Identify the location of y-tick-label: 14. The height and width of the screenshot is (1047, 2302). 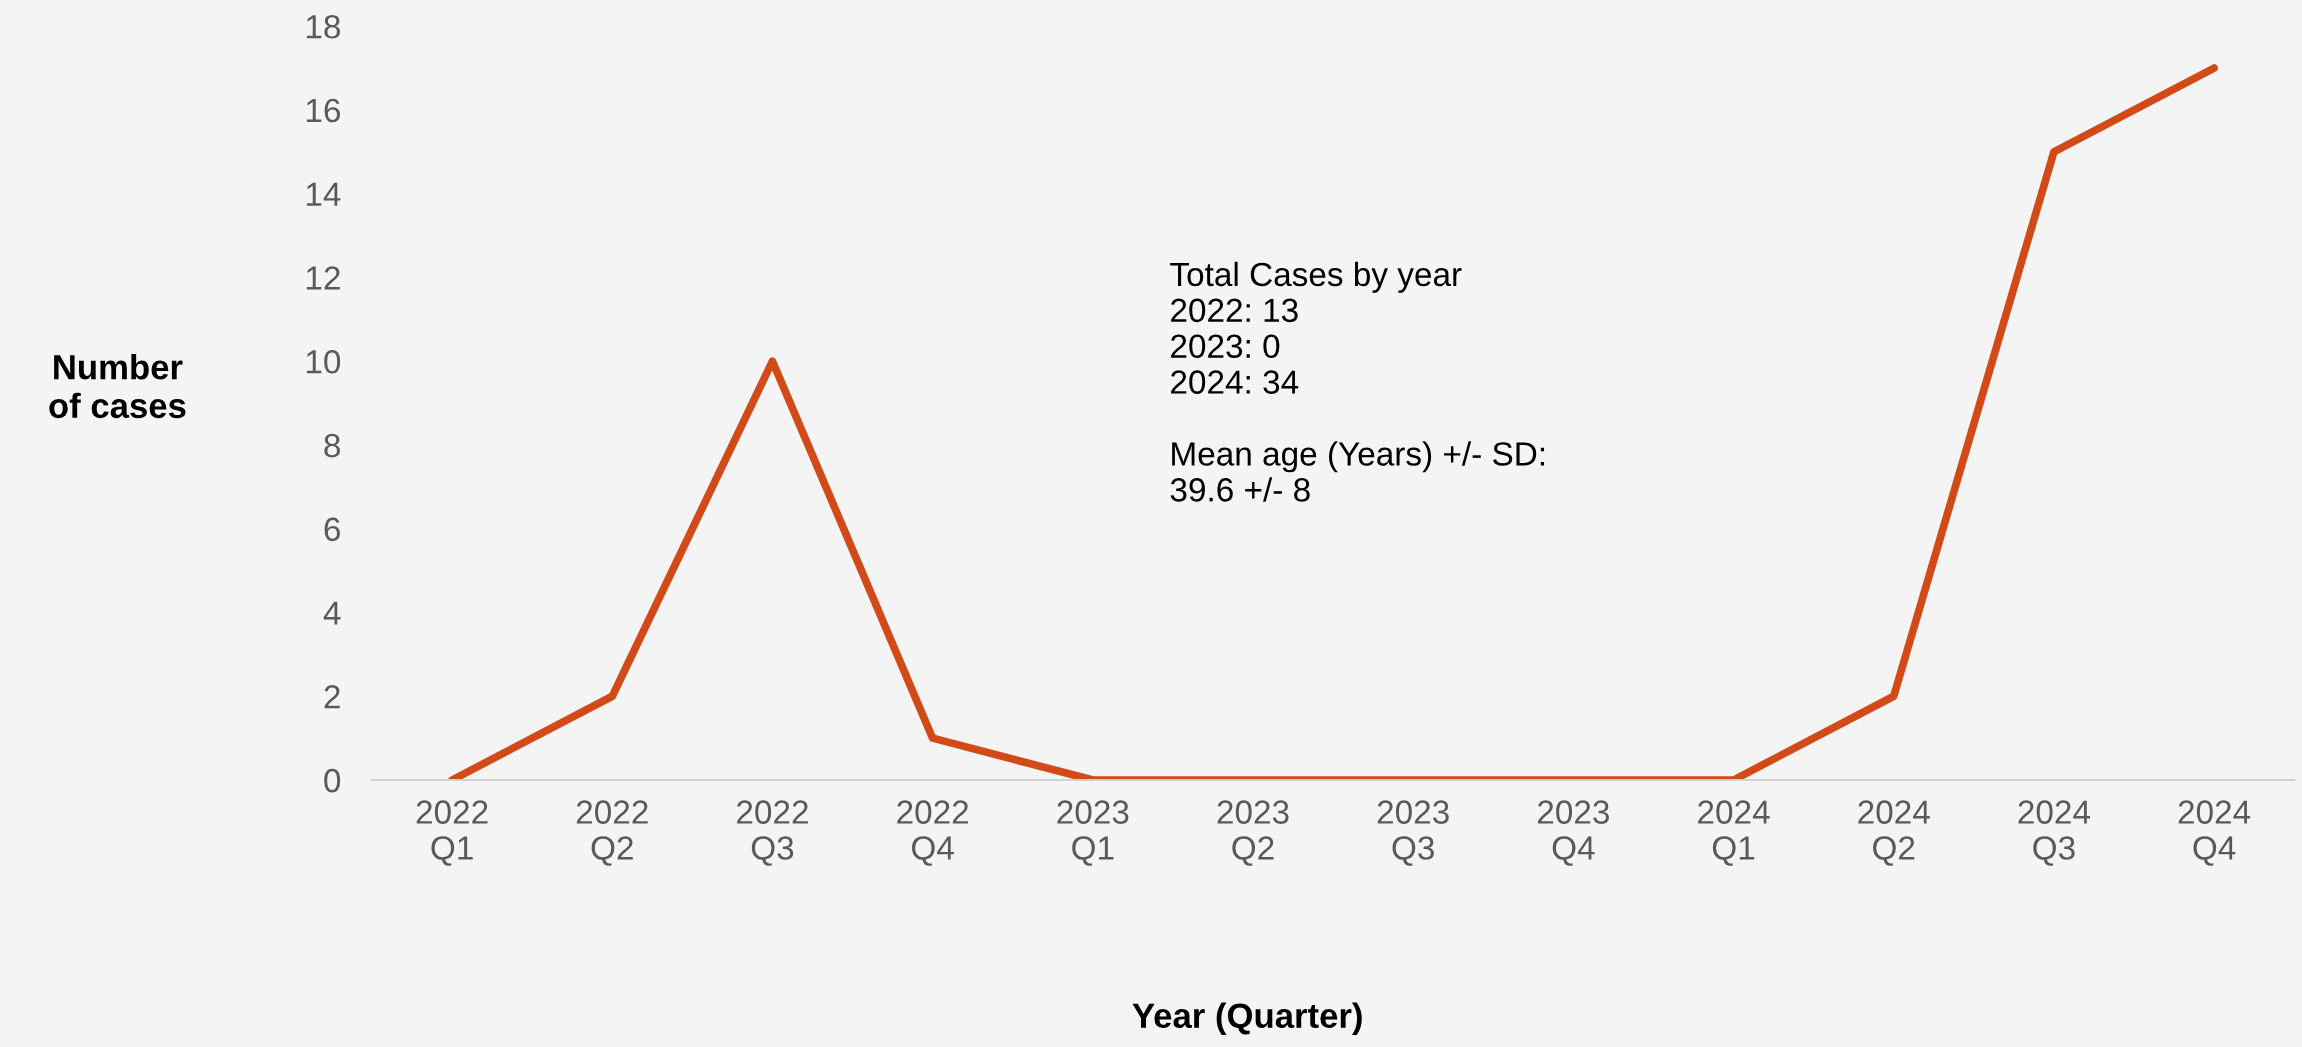
(323, 194).